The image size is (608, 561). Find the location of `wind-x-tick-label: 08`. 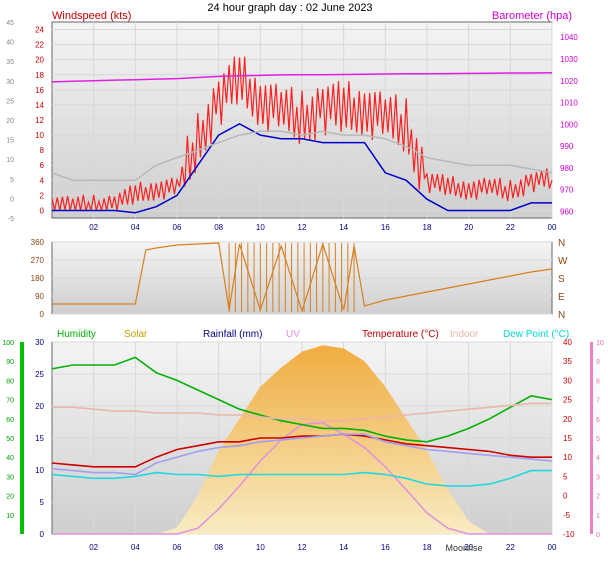

wind-x-tick-label: 08 is located at coordinates (218, 227).